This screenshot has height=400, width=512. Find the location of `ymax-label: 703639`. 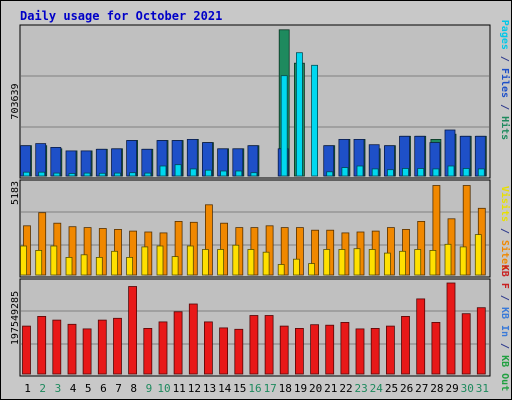

ymax-label: 703639 is located at coordinates (15, 101).